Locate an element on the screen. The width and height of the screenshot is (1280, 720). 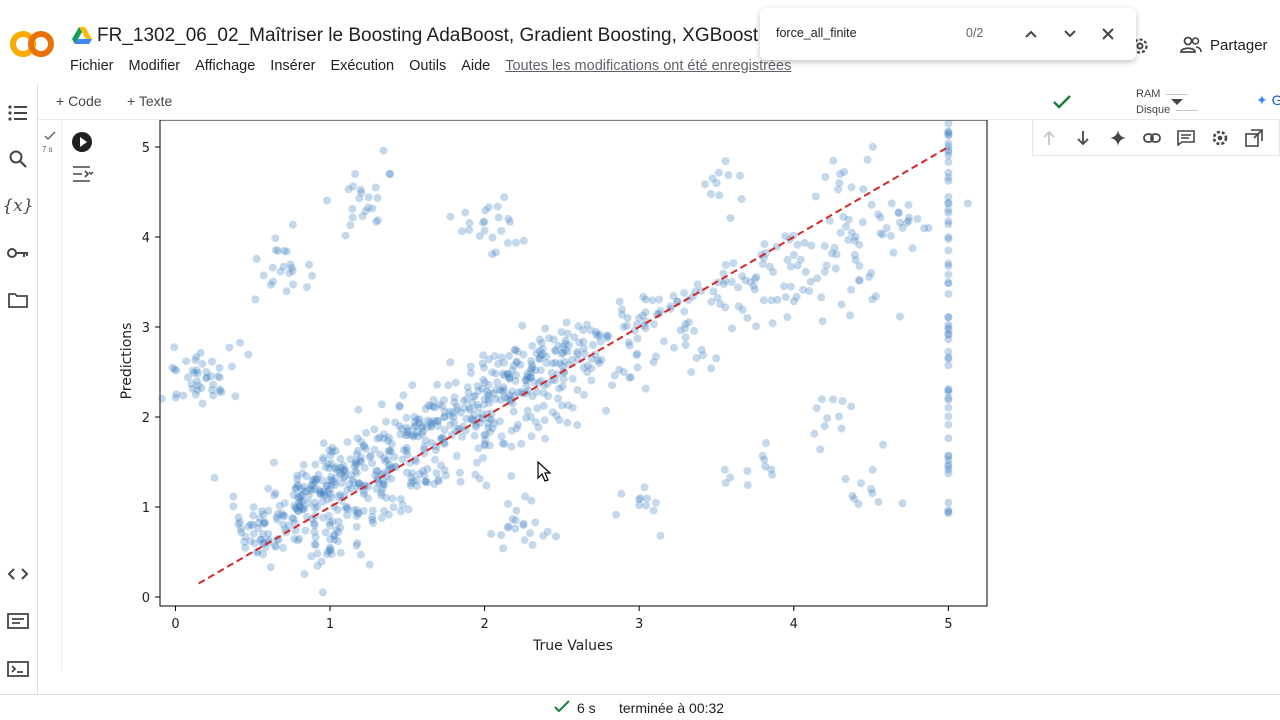
gemini-cell-button is located at coordinates (1118, 138).